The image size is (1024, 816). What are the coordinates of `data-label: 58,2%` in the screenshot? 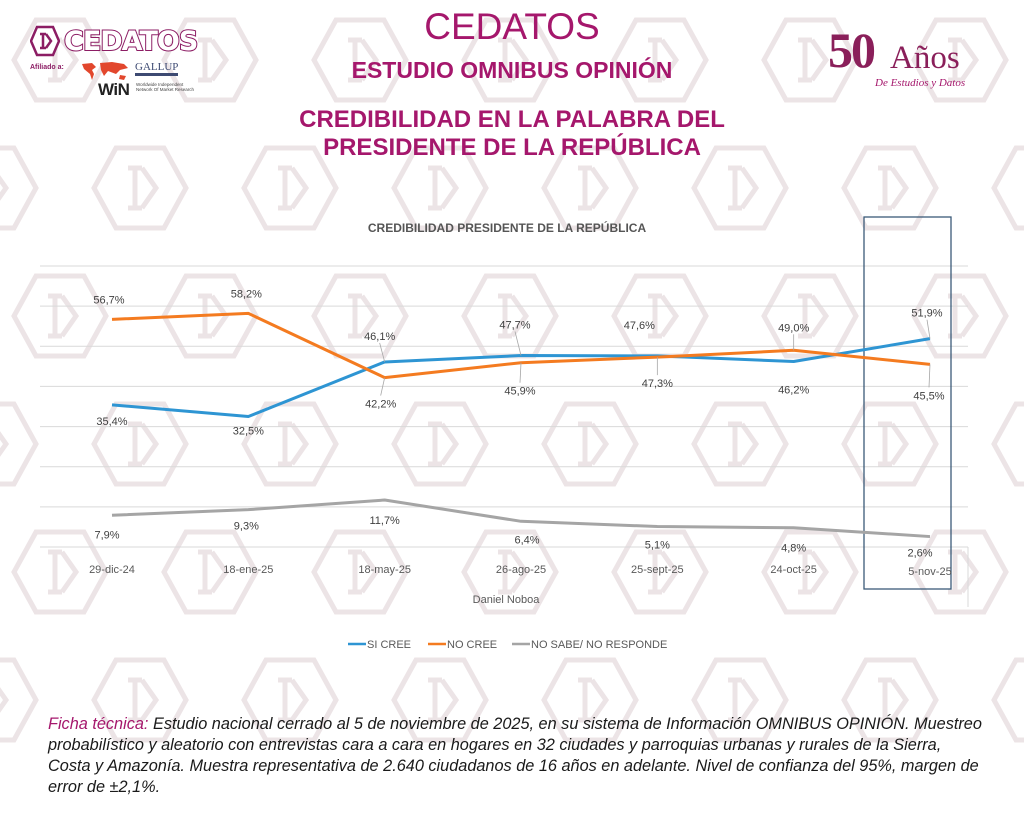 It's located at (246, 294).